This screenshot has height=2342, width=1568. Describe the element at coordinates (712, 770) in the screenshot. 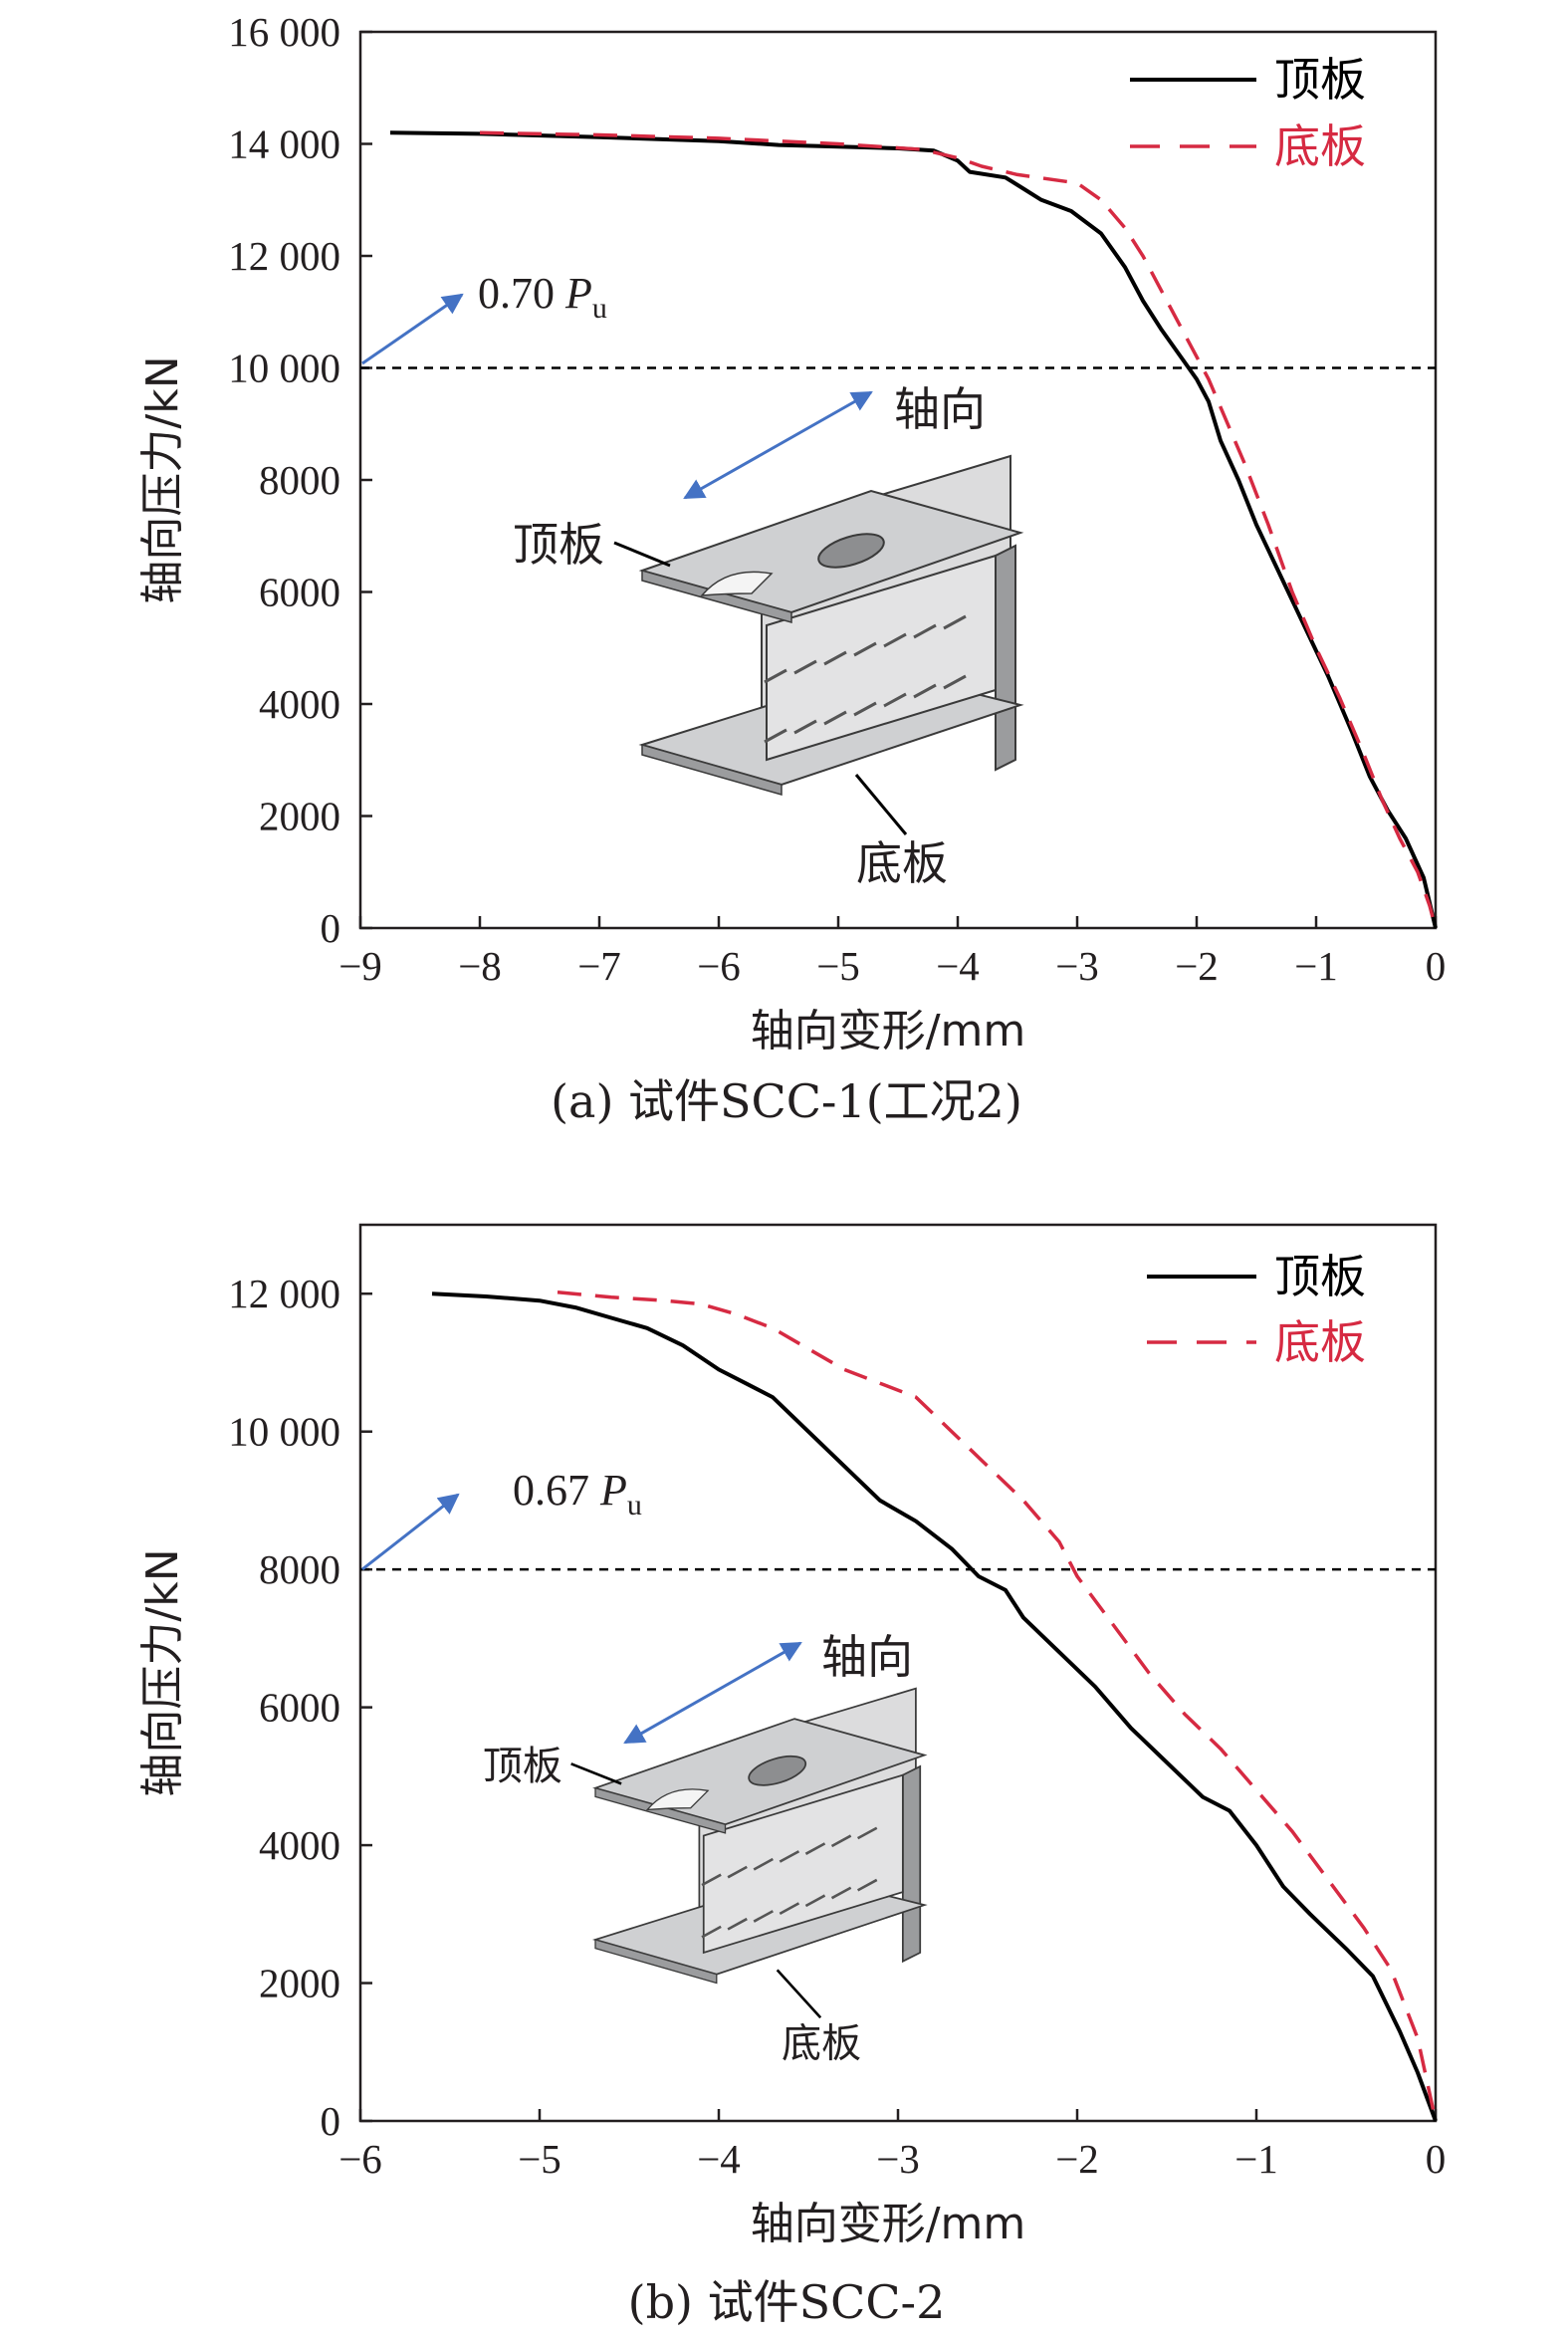

I see `bottom-plate-edge` at that location.